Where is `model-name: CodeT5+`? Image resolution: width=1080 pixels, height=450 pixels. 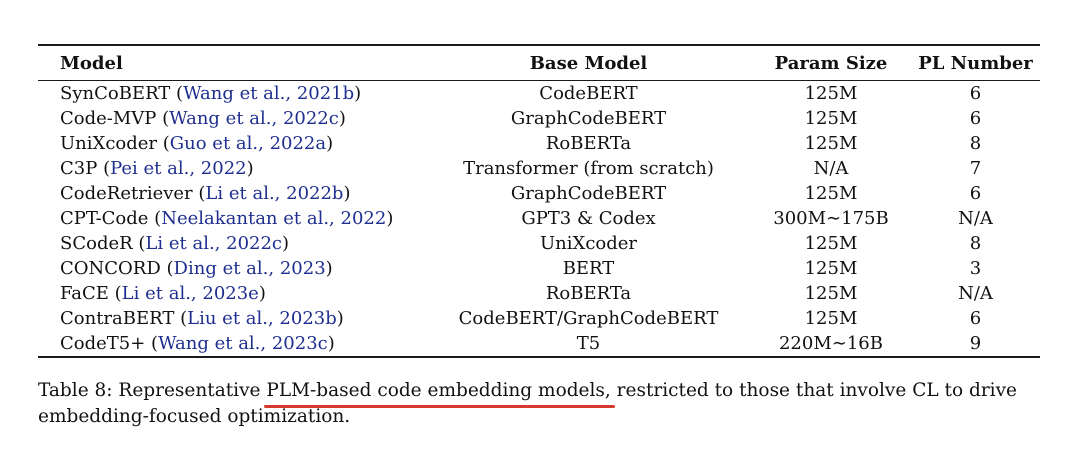
model-name: CodeT5+ is located at coordinates (103, 343).